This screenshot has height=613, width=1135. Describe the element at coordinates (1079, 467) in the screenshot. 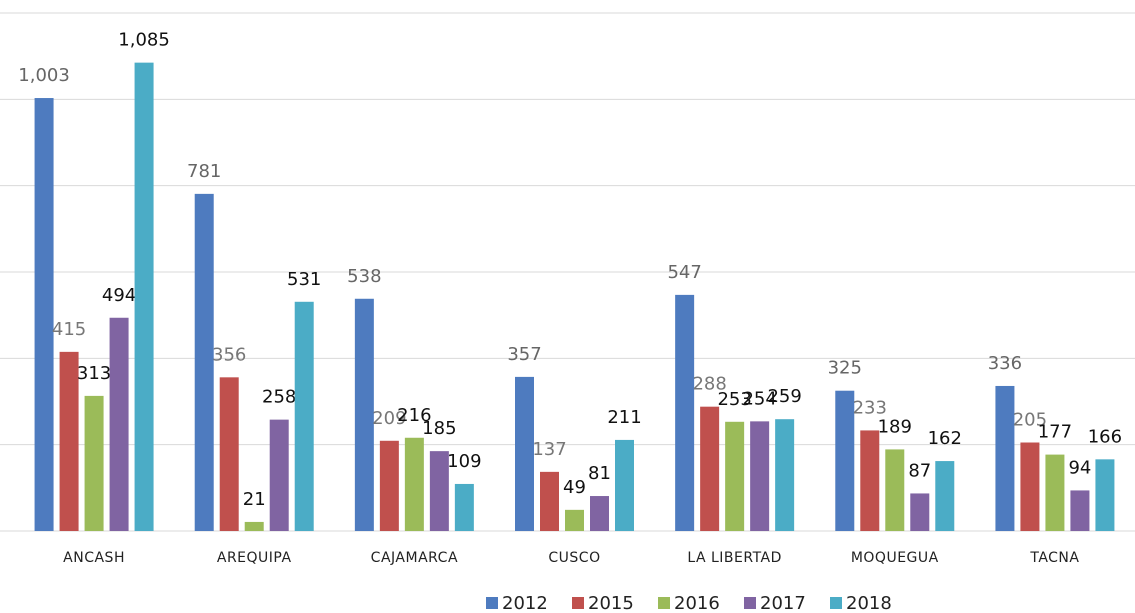

I see `data-label: 94` at that location.